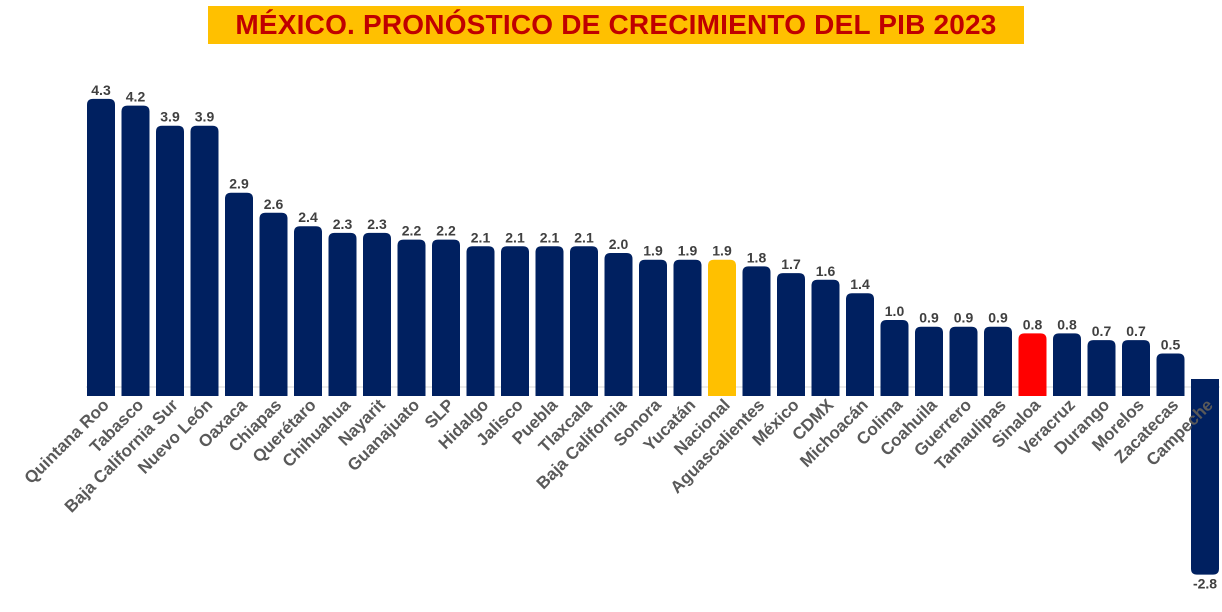 Image resolution: width=1222 pixels, height=612 pixels. I want to click on bar-oaxaca, so click(239, 294).